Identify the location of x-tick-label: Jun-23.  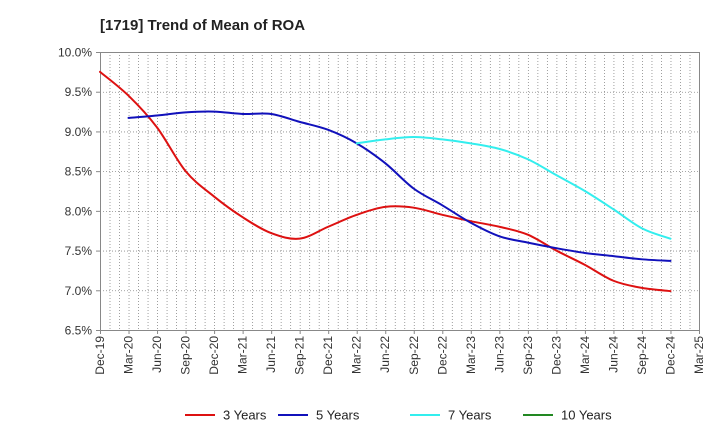
(499, 354).